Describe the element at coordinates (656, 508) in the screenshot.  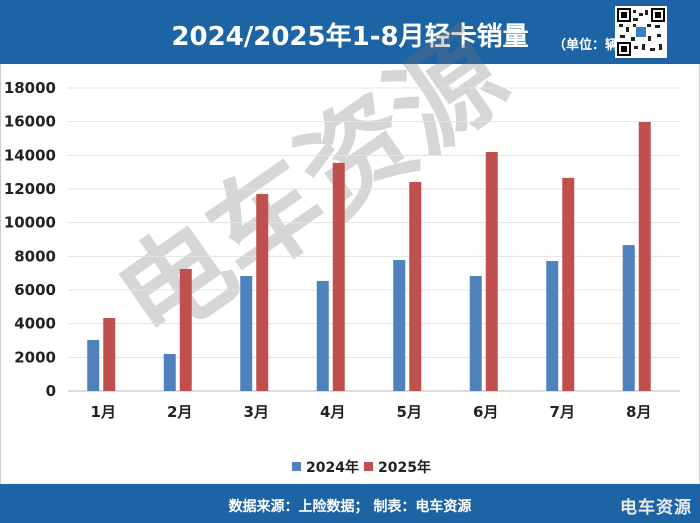
I see `brand-logo: 电车资源` at that location.